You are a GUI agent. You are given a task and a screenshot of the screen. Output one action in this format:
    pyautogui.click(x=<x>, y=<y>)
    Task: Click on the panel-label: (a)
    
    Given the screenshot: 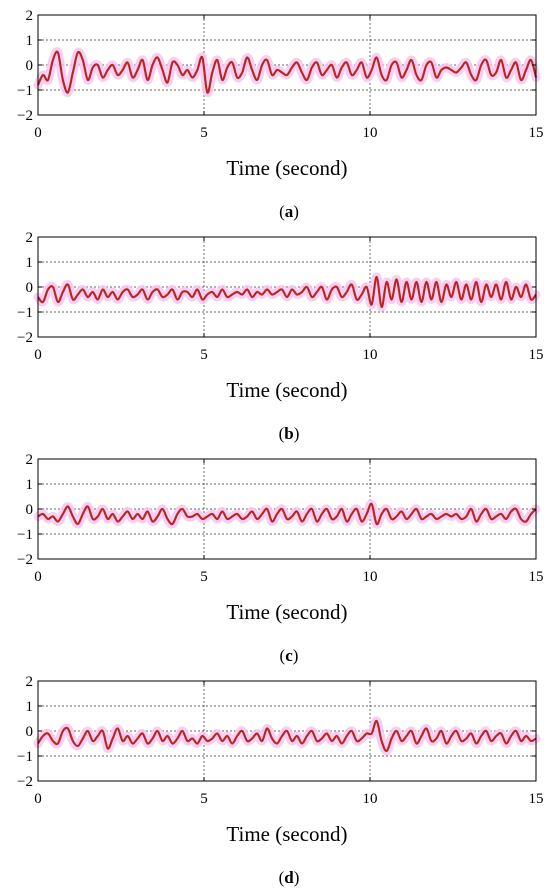 What is the action you would take?
    pyautogui.click(x=289, y=211)
    